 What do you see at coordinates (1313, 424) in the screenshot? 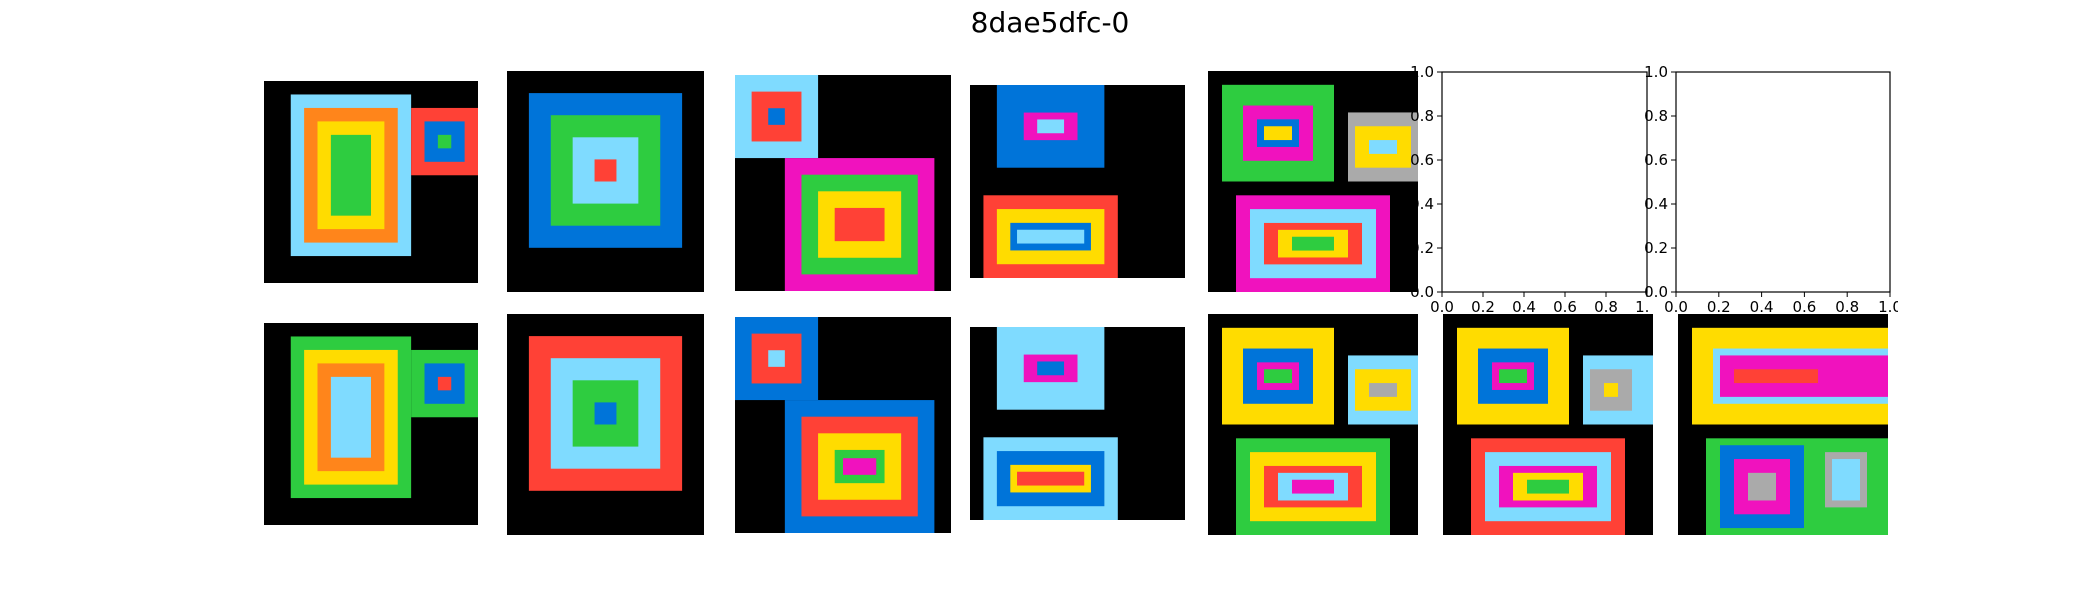
I see `panel-row2-col5` at bounding box center [1313, 424].